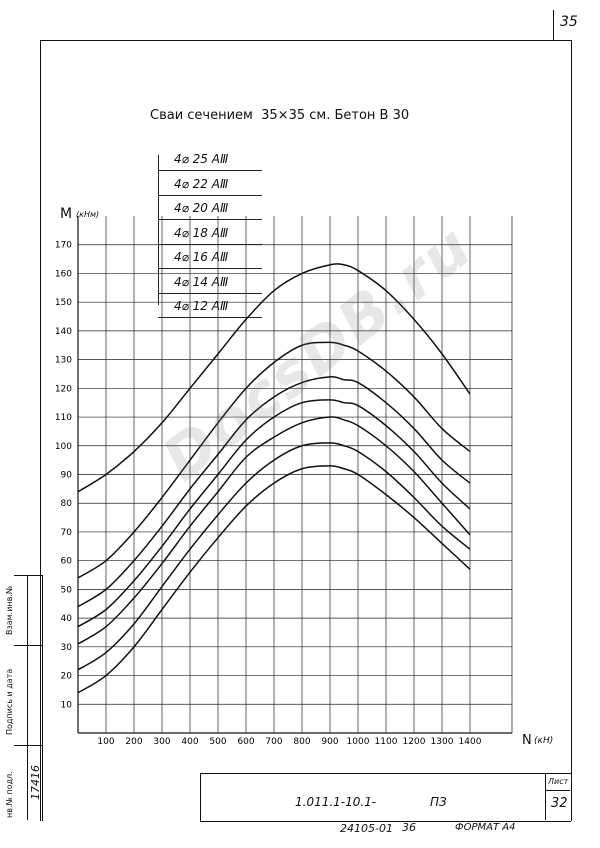 The height and width of the screenshot is (848, 600). What do you see at coordinates (210, 208) in the screenshot?
I see `legend-entry: 4⌀ 20 АⅢ` at bounding box center [210, 208].